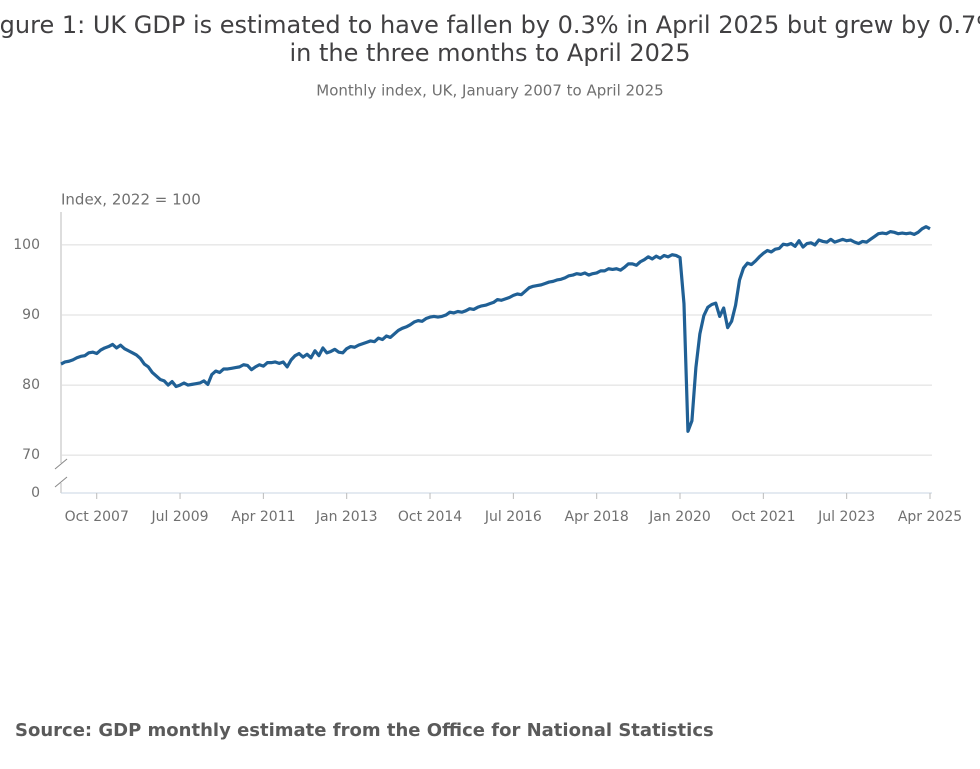  Describe the element at coordinates (31, 315) in the screenshot. I see `y-tick-label: 90` at that location.